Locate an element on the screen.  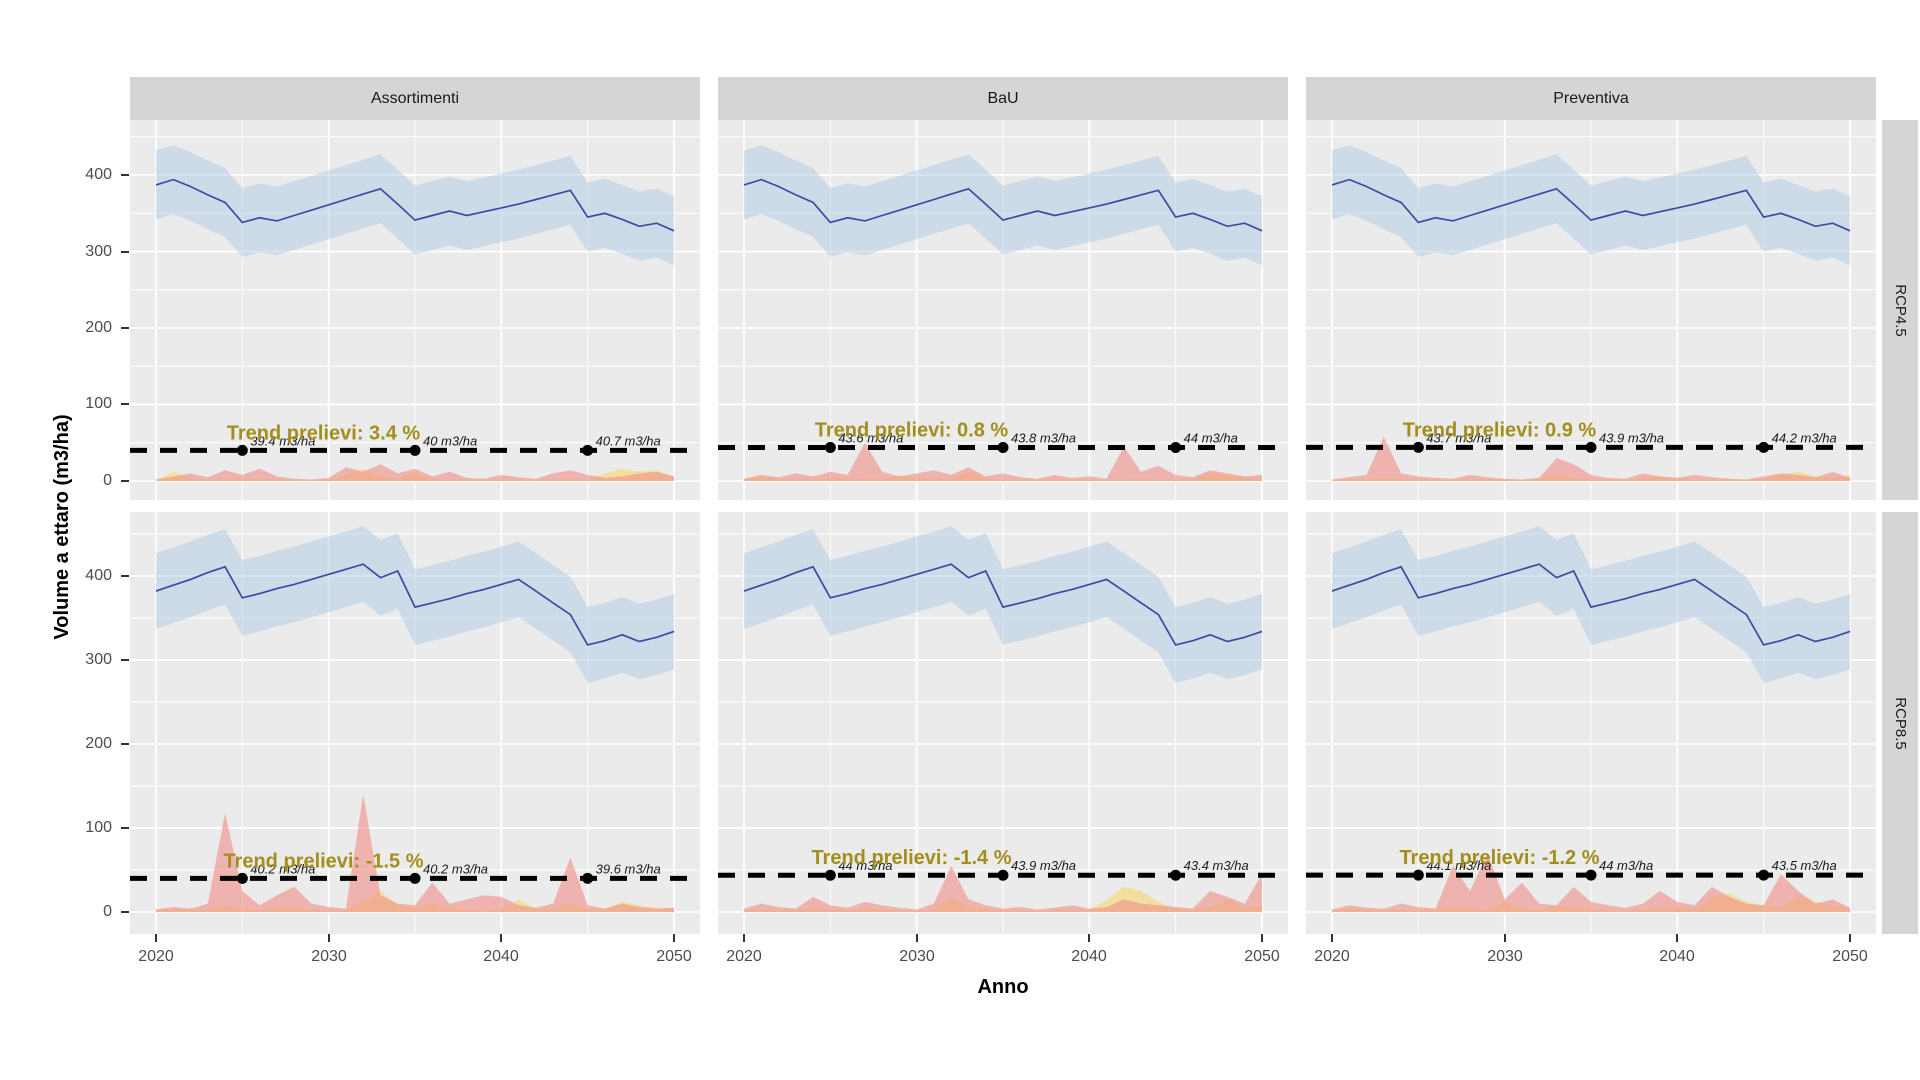
x-axis-title: Anno is located at coordinates (1003, 987).